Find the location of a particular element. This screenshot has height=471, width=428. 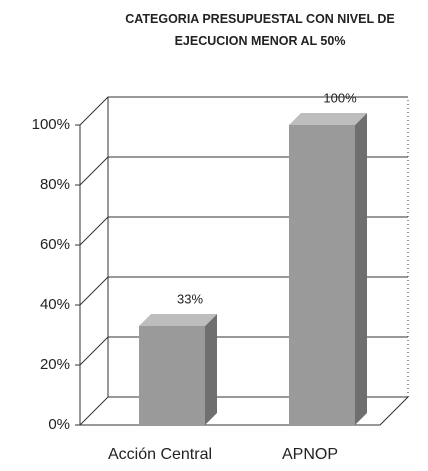

data-label: 100% is located at coordinates (340, 97).